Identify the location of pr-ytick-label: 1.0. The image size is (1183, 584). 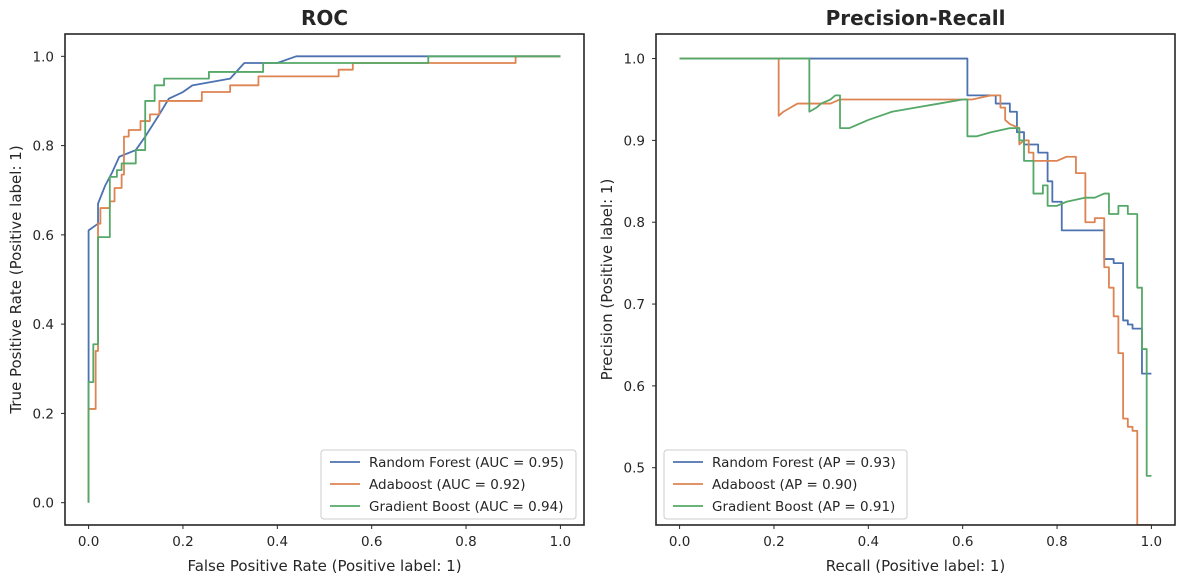
(634, 60).